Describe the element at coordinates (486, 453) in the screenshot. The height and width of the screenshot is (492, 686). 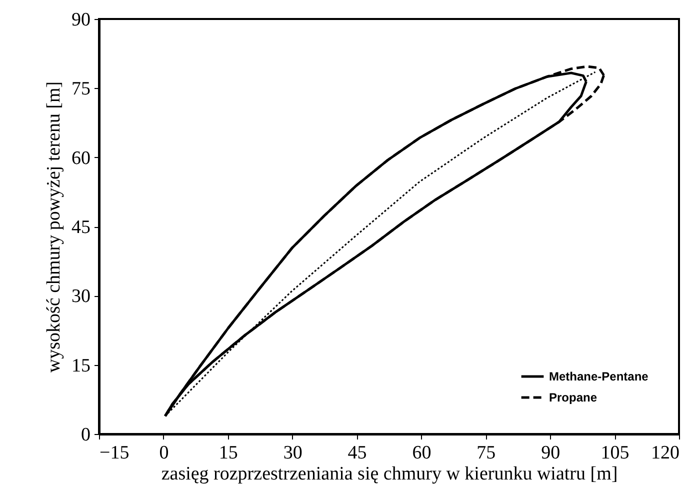
I see `x-tick-label: 75` at that location.